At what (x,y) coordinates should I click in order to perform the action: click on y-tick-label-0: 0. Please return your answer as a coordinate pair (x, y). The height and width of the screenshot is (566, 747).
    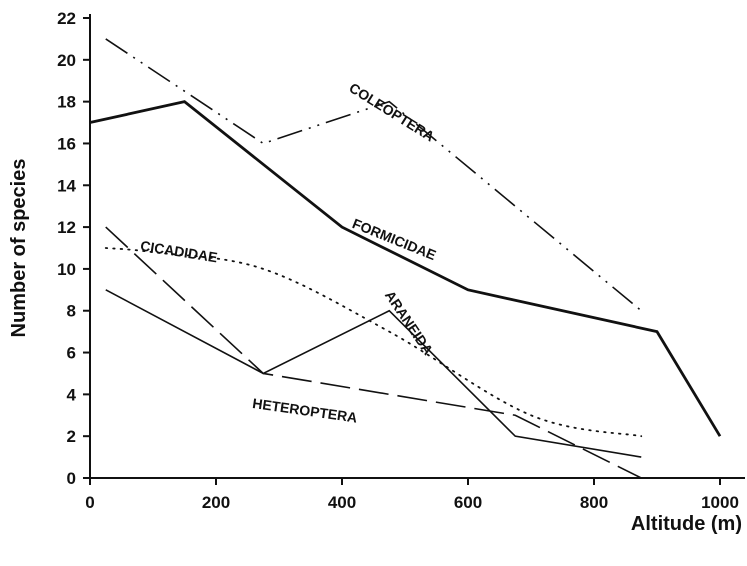
    Looking at the image, I should click on (71, 478).